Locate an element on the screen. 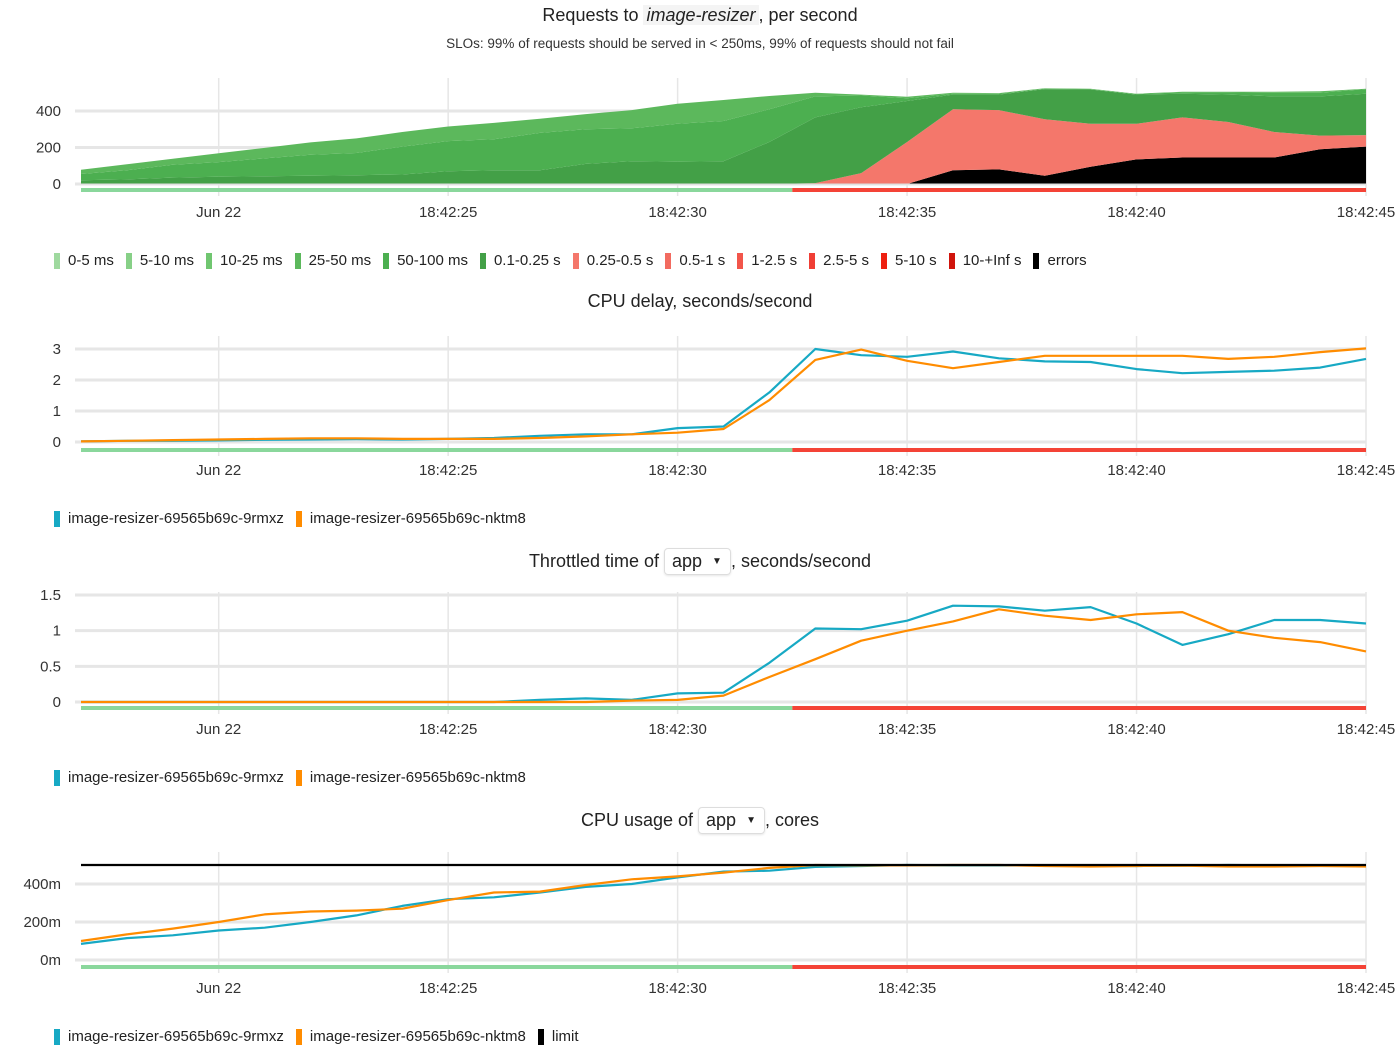 Image resolution: width=1400 pixels, height=1051 pixels. legend-item: 10-+Inf s is located at coordinates (984, 260).